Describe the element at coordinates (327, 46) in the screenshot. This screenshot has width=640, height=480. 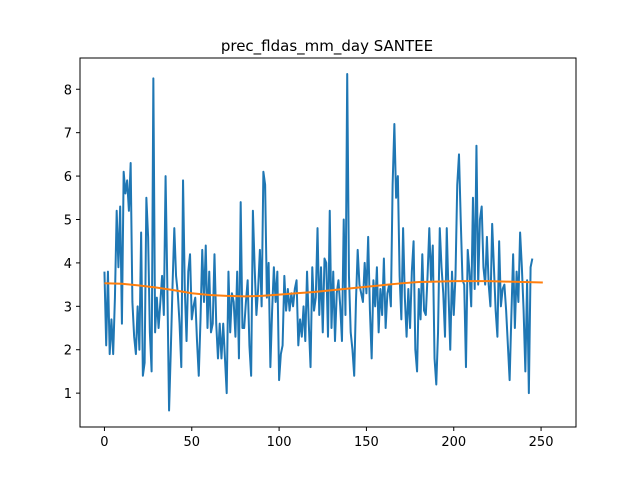
I see `chart-title: prec_fldas_mm_day SANTEE` at that location.